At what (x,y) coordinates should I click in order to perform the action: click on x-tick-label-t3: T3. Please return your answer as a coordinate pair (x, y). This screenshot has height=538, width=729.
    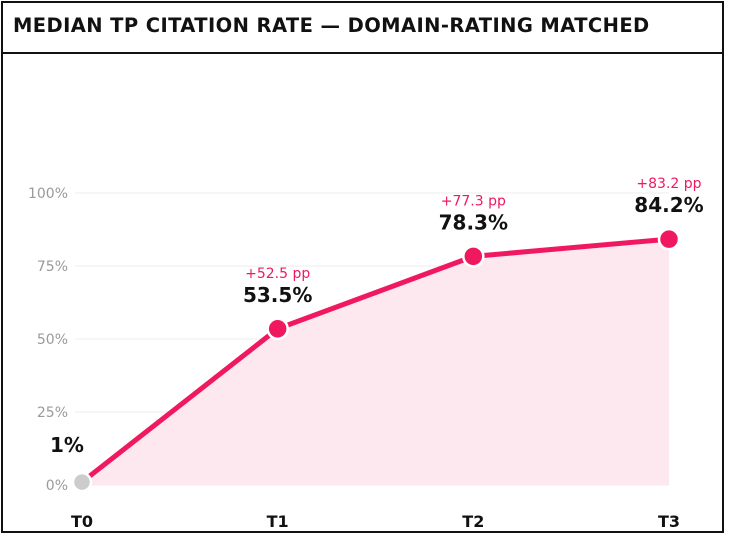
    Looking at the image, I should click on (669, 521).